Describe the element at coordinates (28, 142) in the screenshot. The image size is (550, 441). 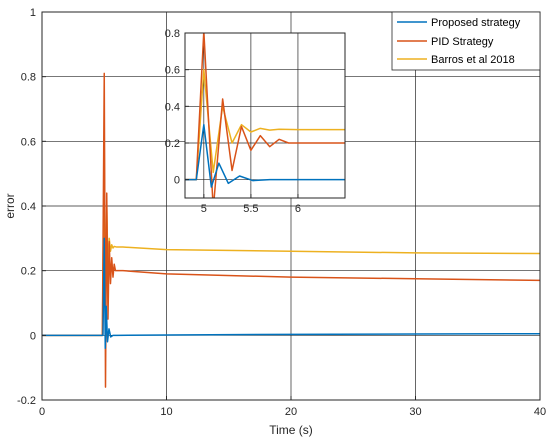
I see `main-y-tick-label: 0.6` at that location.